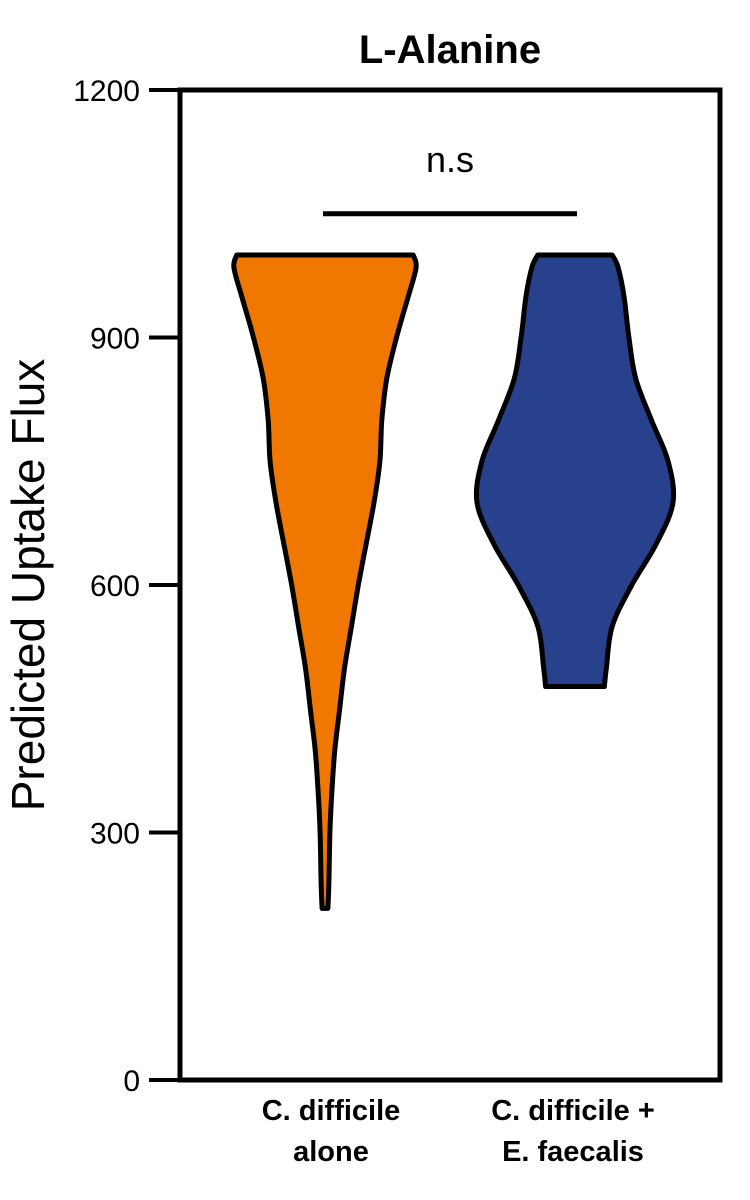 The height and width of the screenshot is (1200, 750). What do you see at coordinates (331, 1111) in the screenshot?
I see `category-label: C. difficile` at bounding box center [331, 1111].